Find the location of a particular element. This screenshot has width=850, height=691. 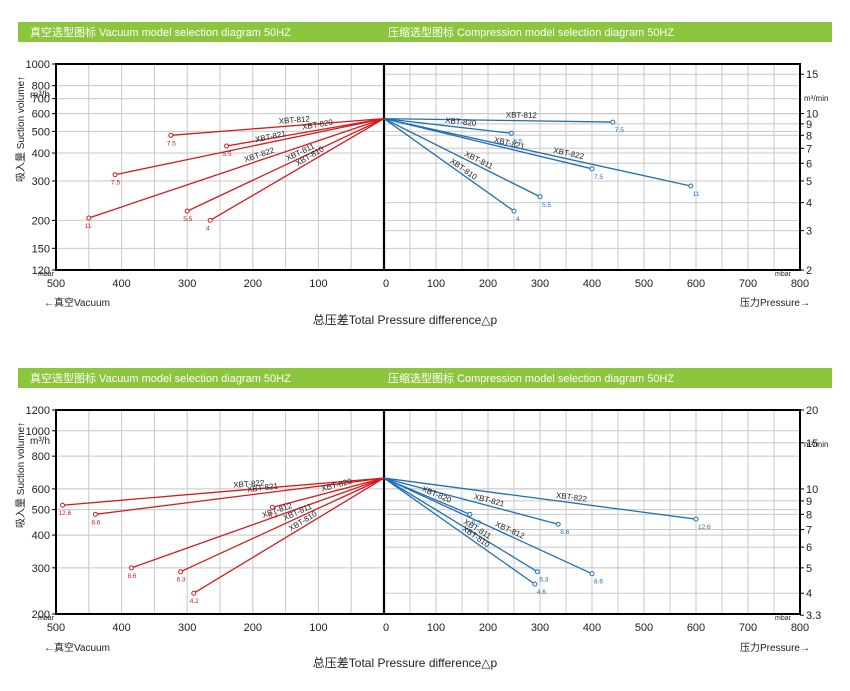

series-end-label: 11 is located at coordinates (88, 226).